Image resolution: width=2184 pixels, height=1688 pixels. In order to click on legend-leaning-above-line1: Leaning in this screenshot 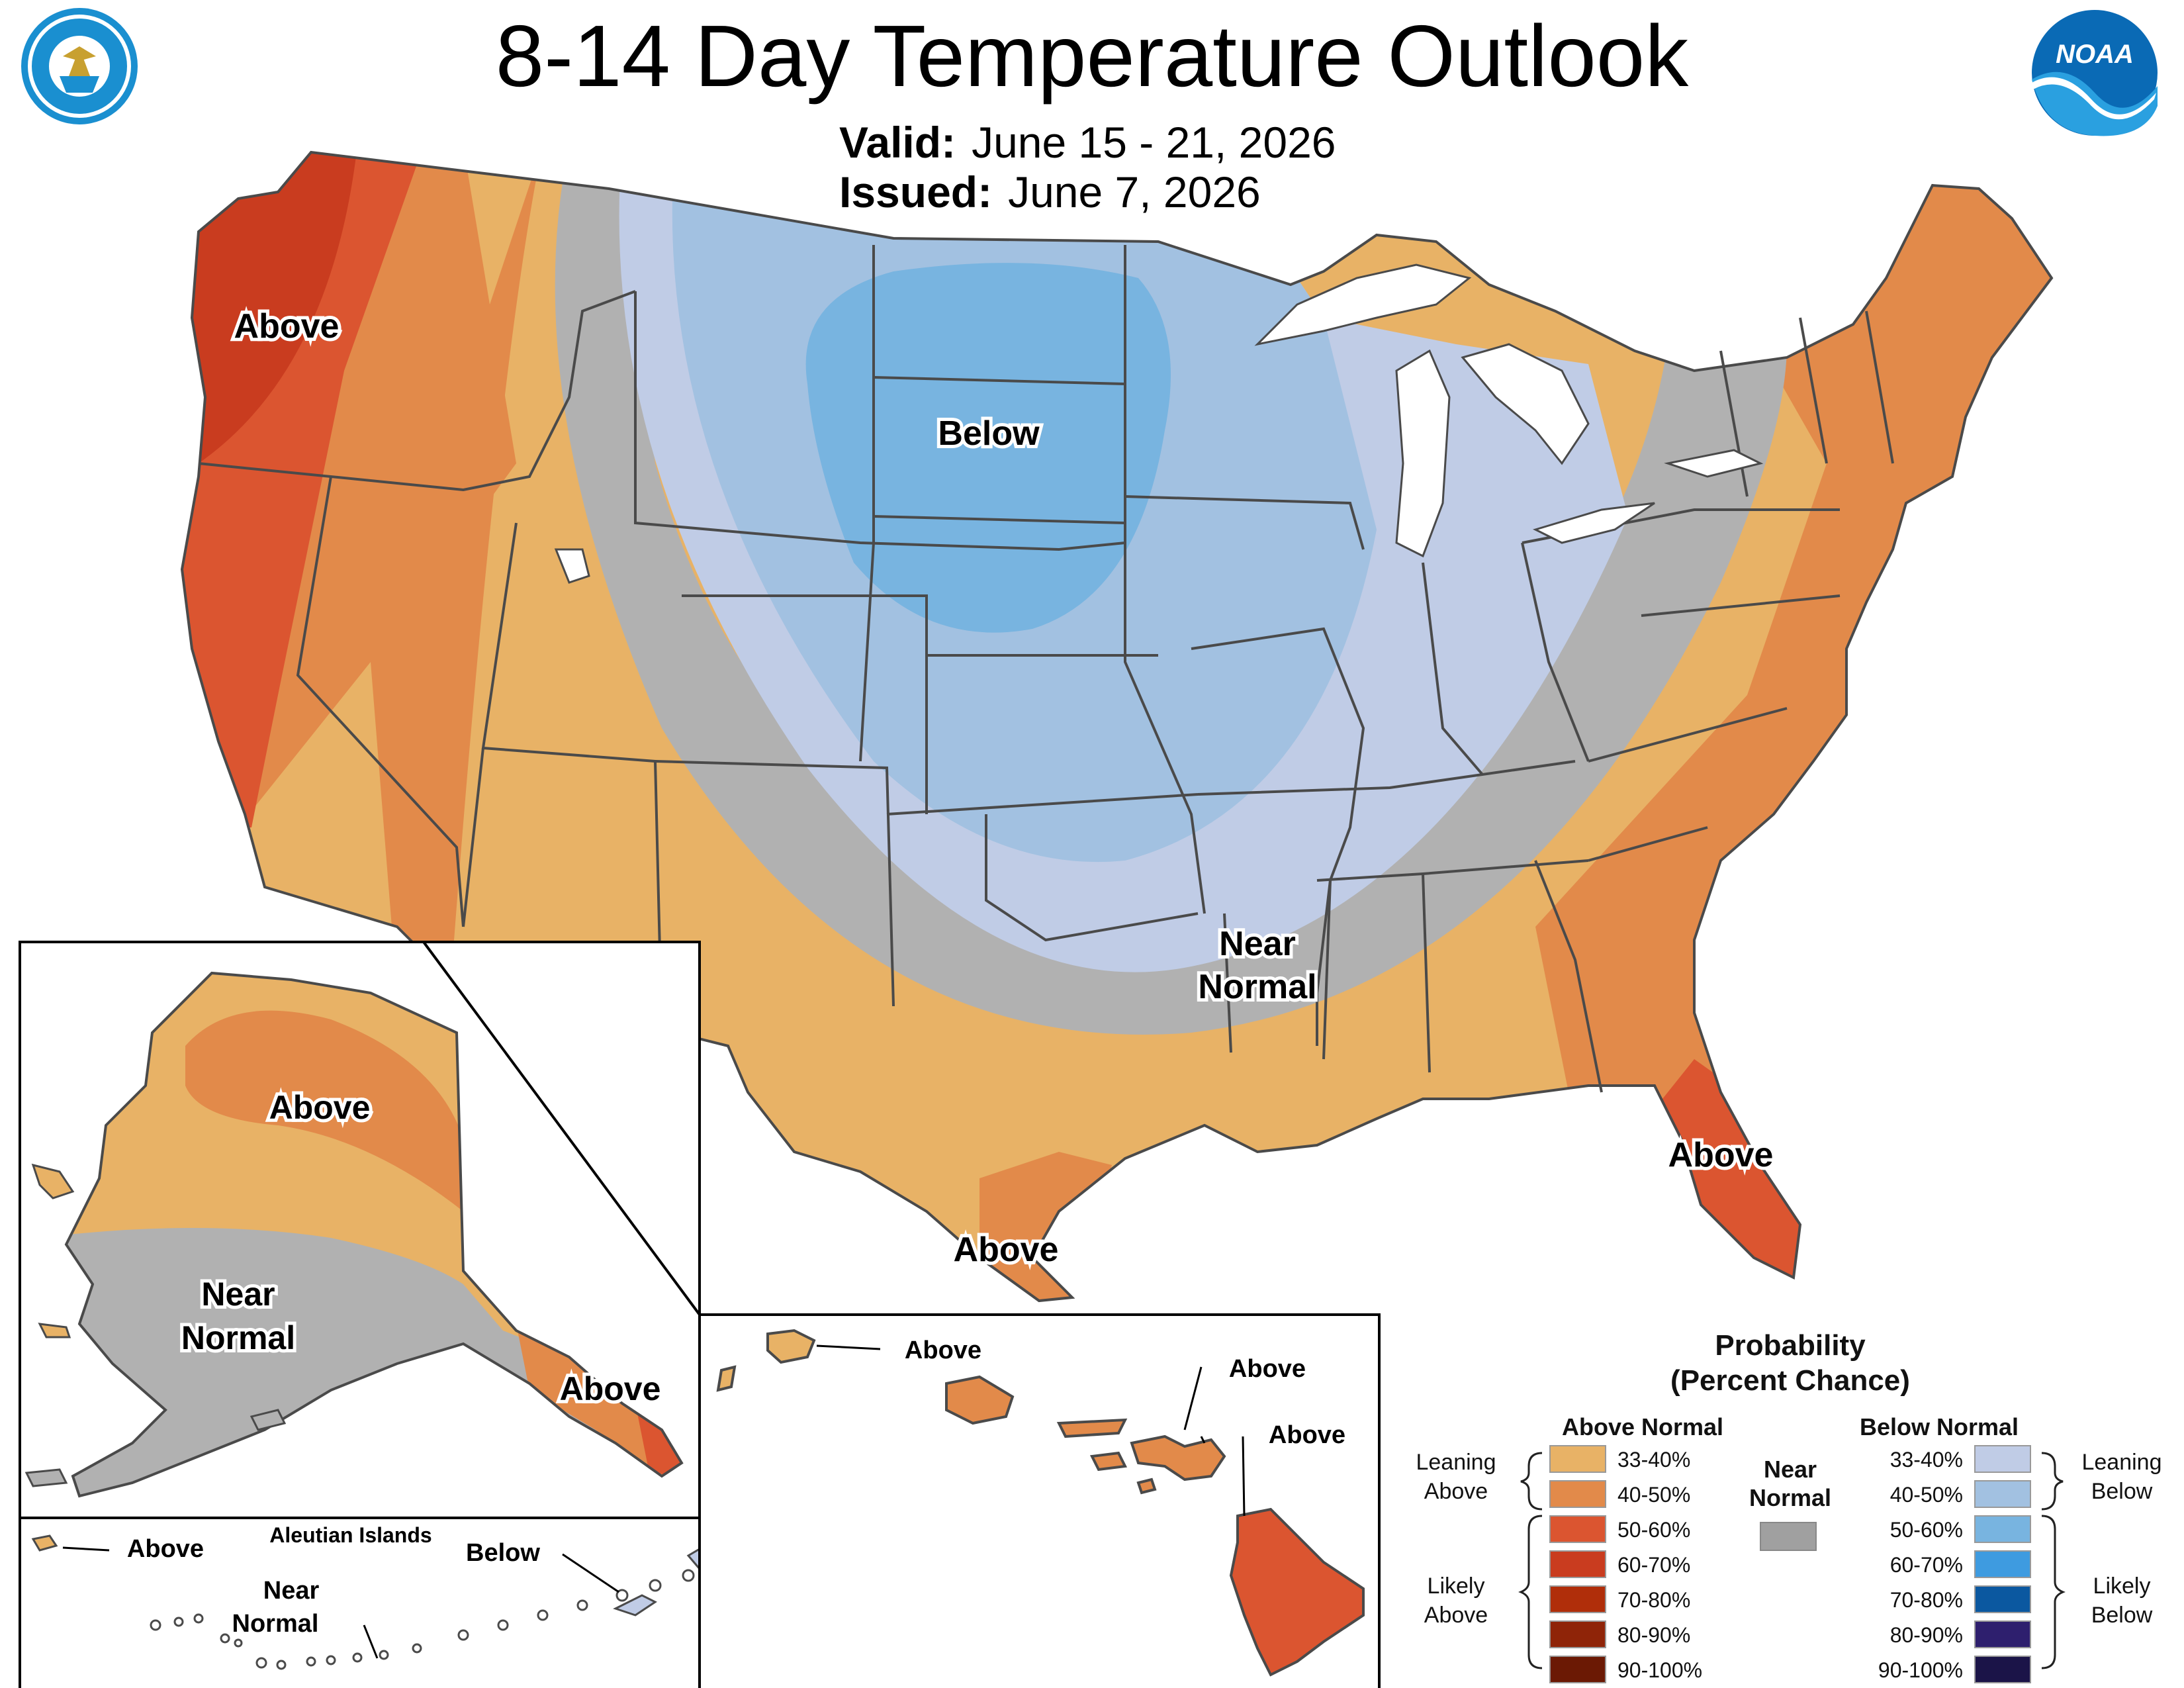, I will do `click(1456, 1462)`.